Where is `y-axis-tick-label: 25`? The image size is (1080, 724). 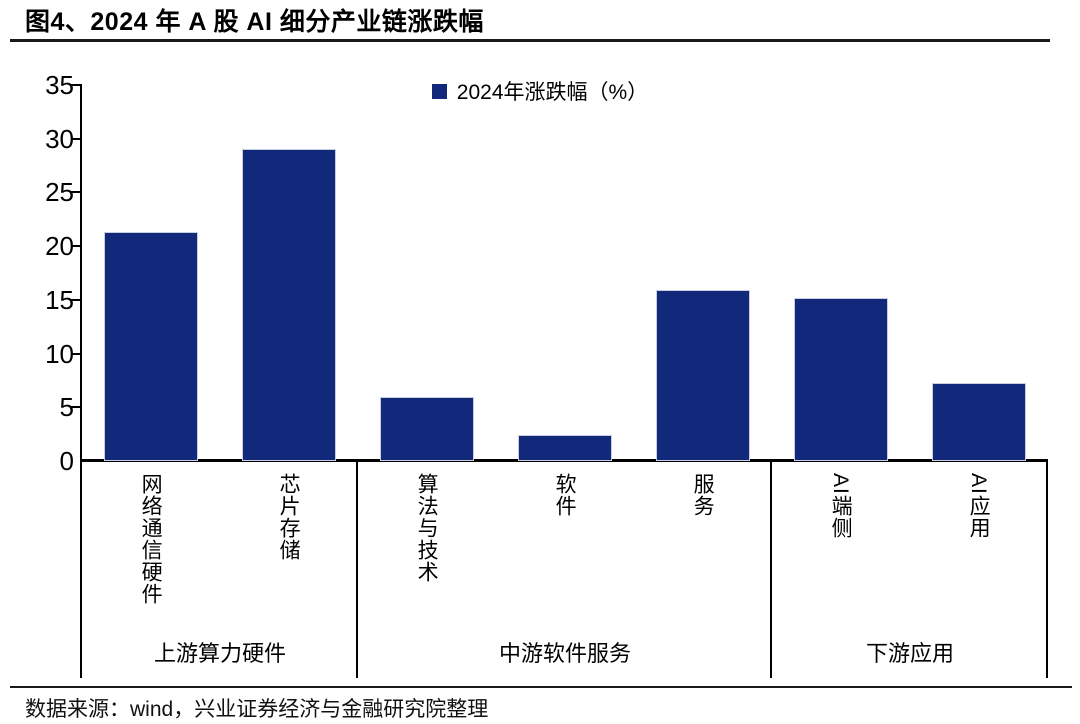
y-axis-tick-label: 25 is located at coordinates (59, 192).